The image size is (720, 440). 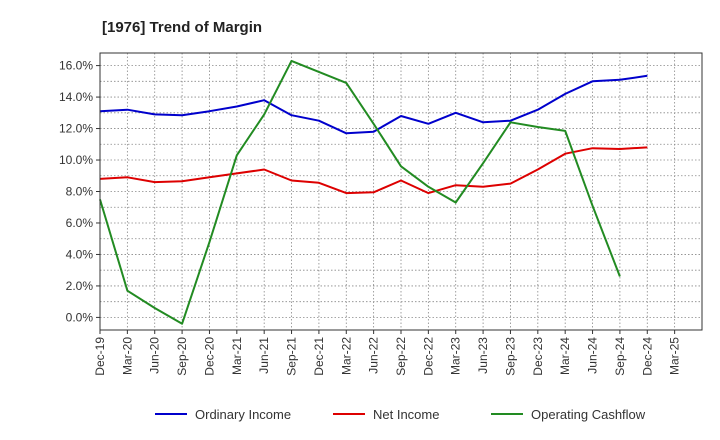 What do you see at coordinates (319, 356) in the screenshot?
I see `x-tick-label: Dec-21` at bounding box center [319, 356].